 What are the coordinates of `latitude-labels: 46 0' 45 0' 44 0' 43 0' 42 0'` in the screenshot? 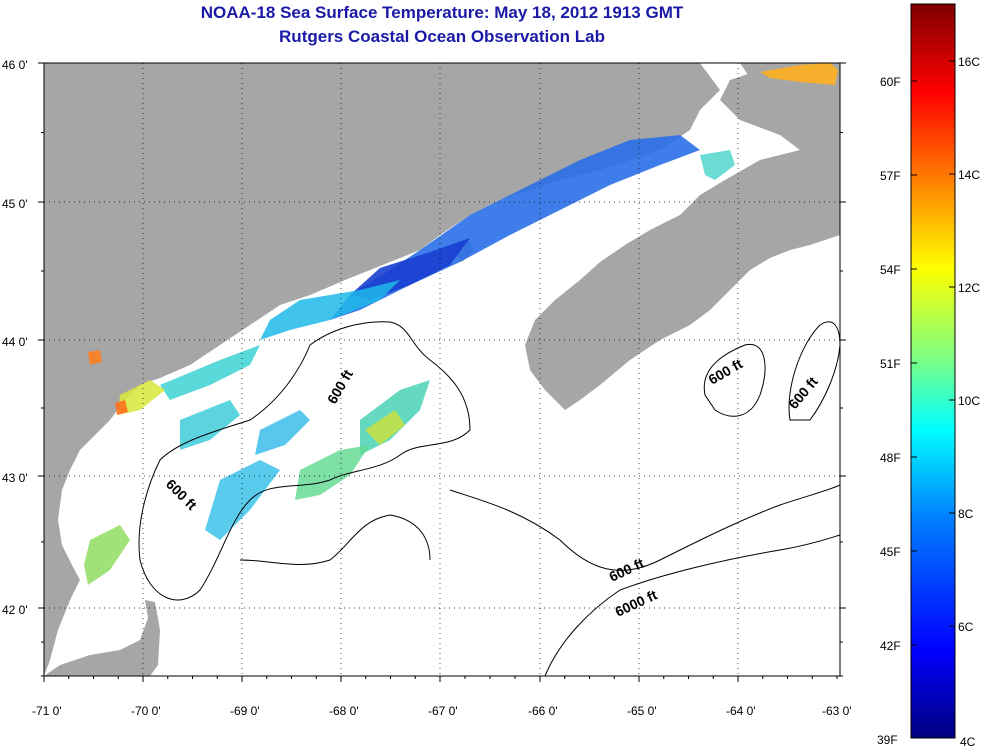 It's located at (15, 337).